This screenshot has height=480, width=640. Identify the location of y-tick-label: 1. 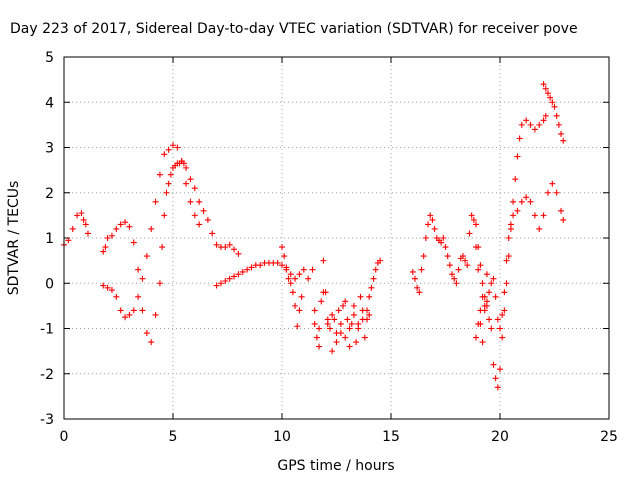
(49, 239).